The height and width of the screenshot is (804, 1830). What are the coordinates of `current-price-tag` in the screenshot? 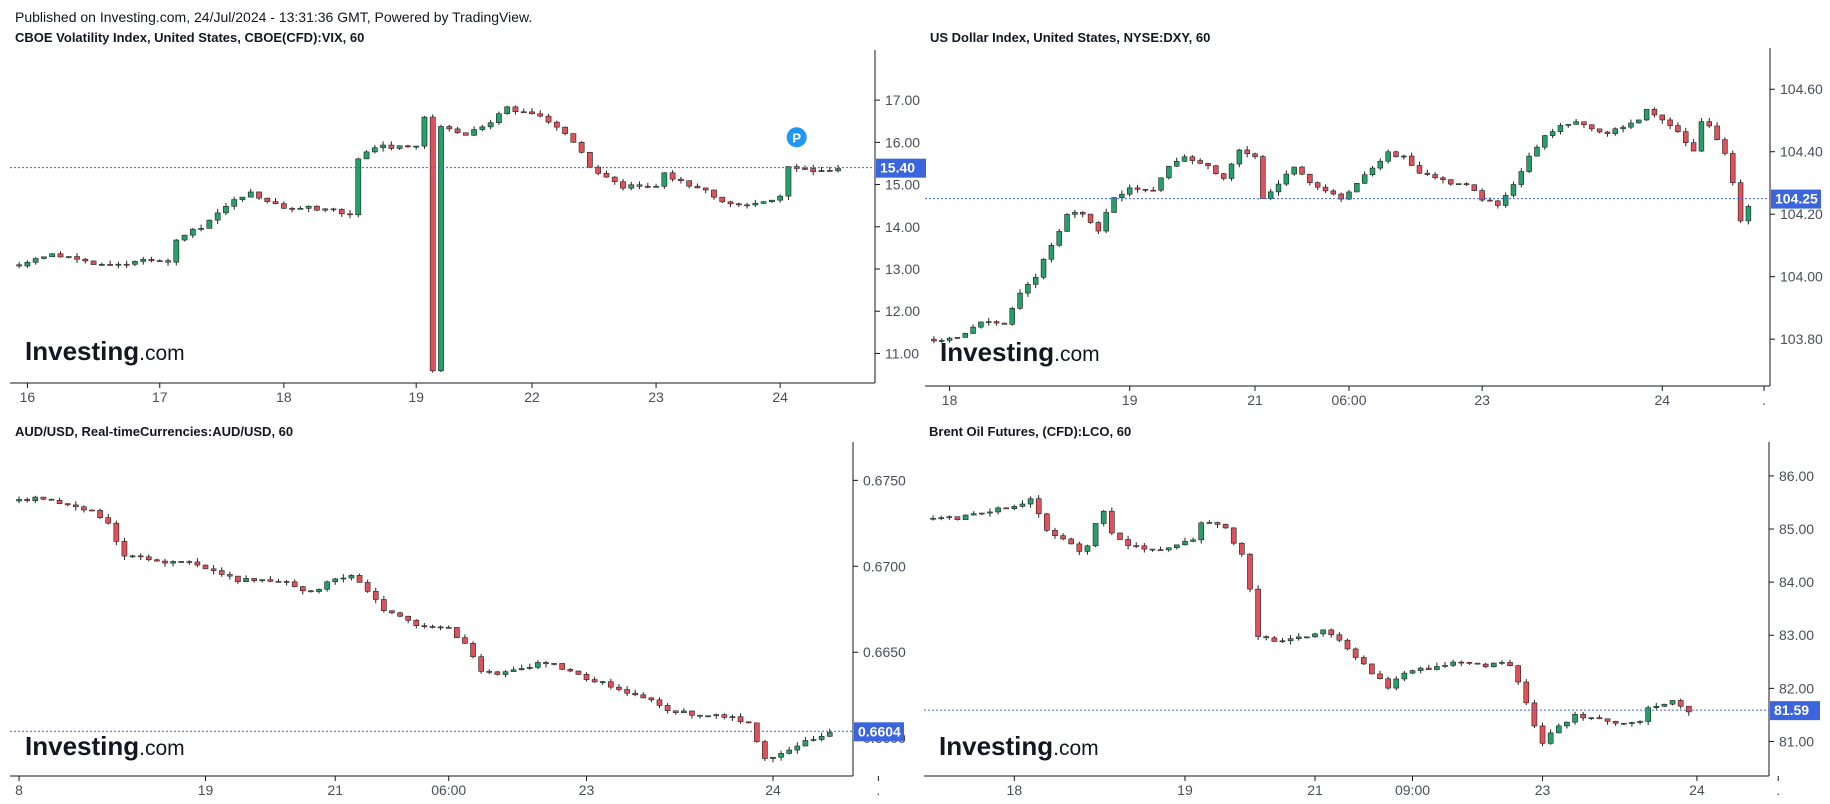 It's located at (1796, 199).